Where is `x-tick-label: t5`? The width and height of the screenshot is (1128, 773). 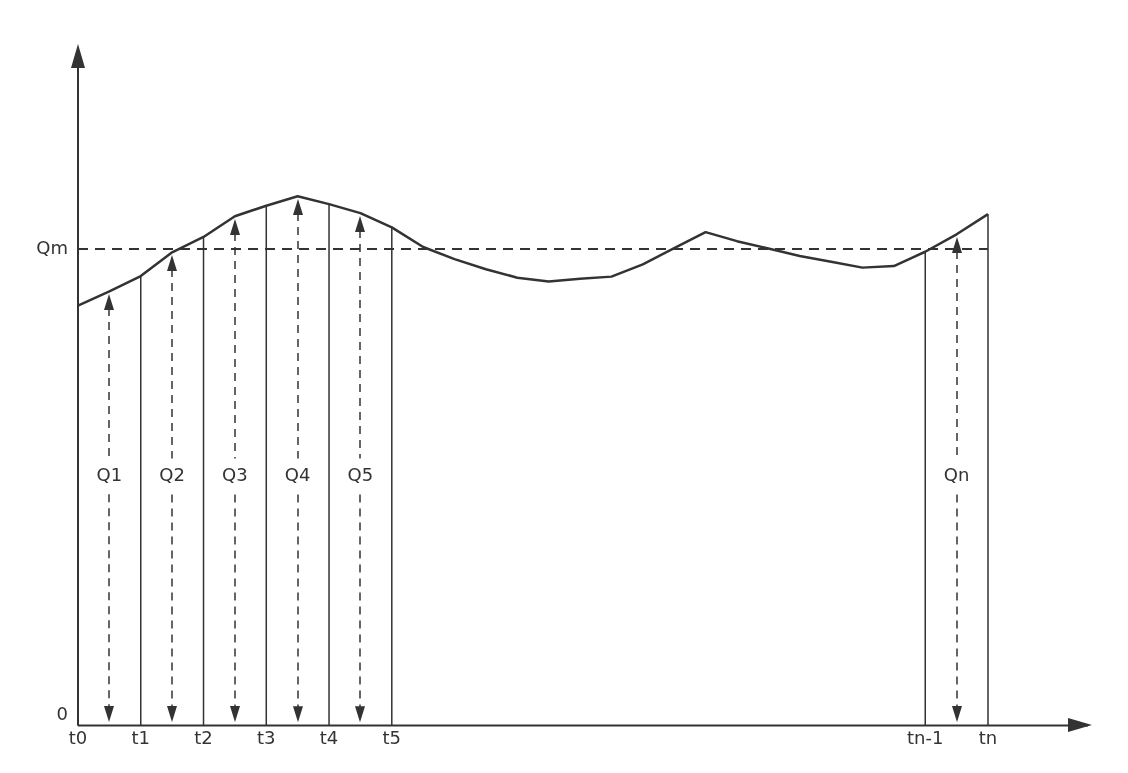 x-tick-label: t5 is located at coordinates (392, 737).